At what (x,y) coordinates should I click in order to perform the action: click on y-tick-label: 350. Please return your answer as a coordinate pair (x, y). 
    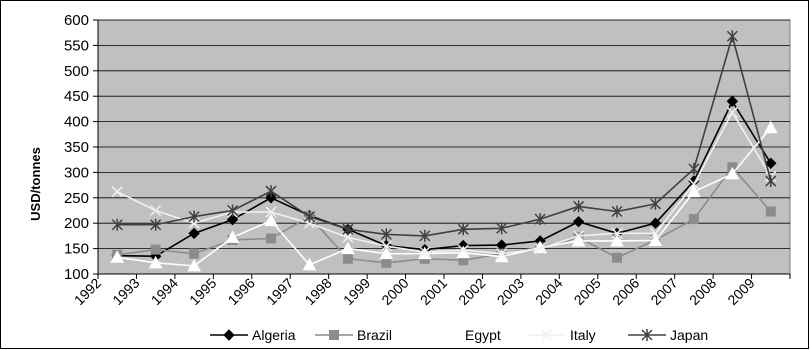
    Looking at the image, I should click on (76, 147).